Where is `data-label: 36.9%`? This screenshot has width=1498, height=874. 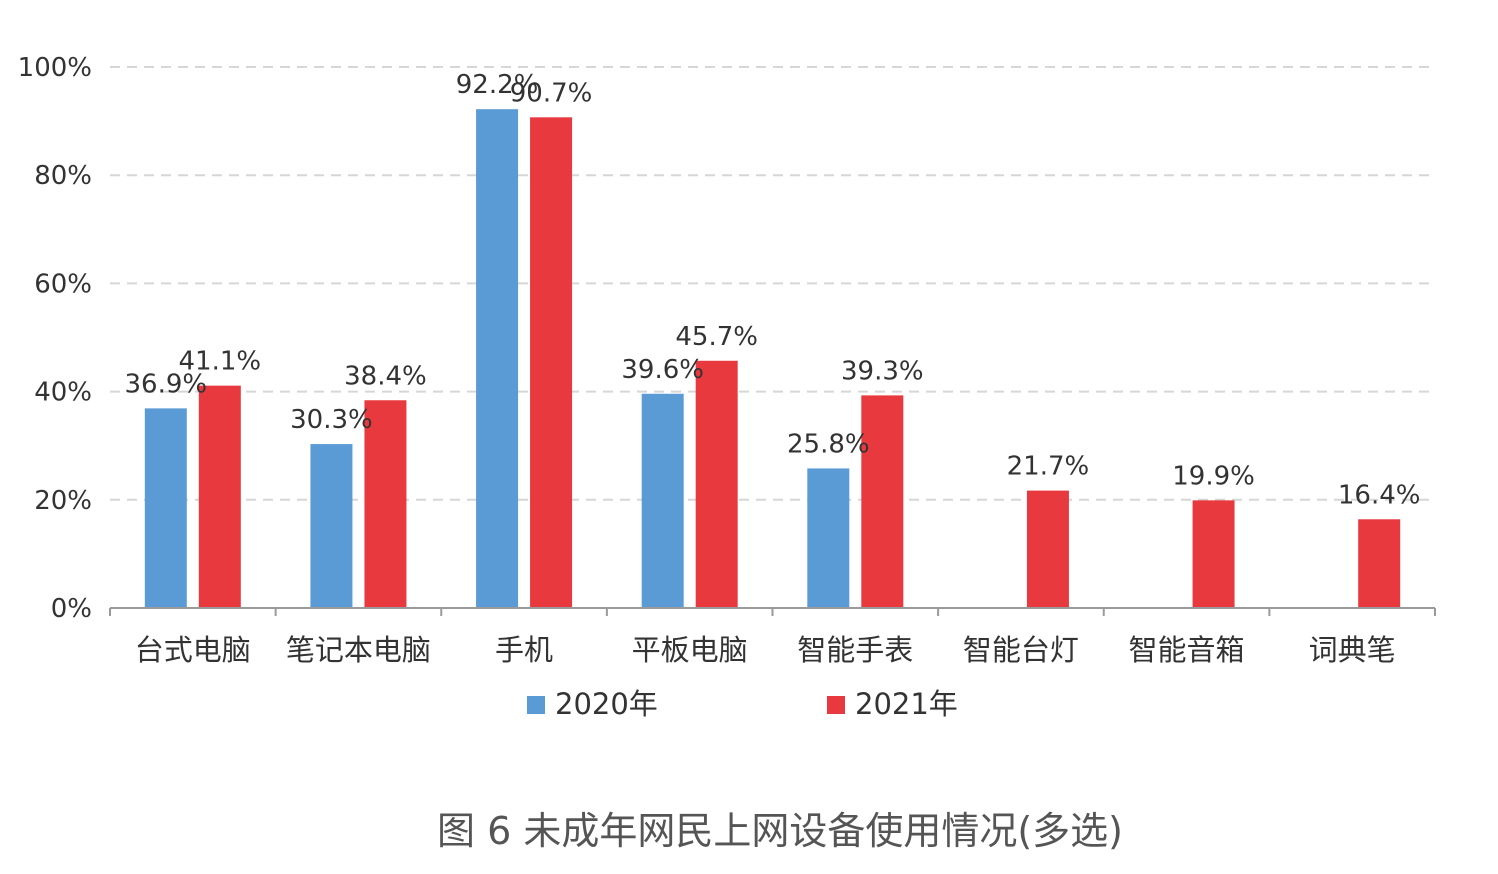 data-label: 36.9% is located at coordinates (166, 384).